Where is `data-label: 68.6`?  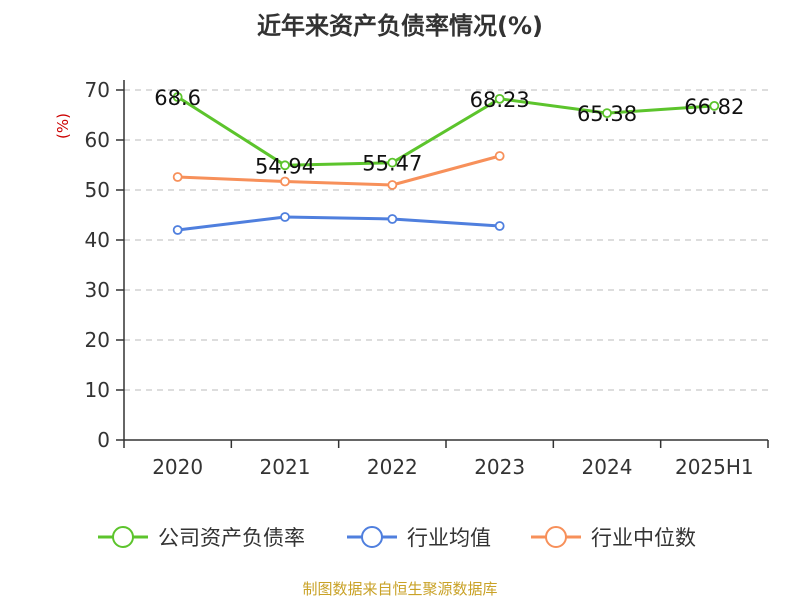
data-label: 68.6 is located at coordinates (177, 98).